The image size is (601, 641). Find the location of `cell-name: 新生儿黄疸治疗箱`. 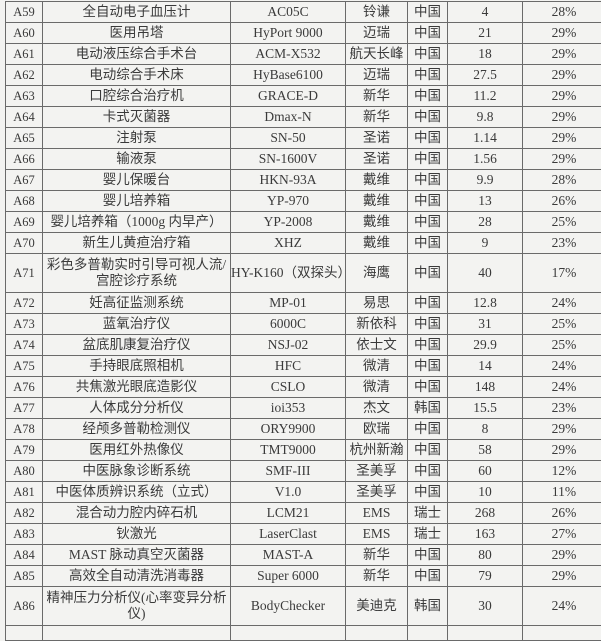

cell-name: 新生儿黄疸治疗箱 is located at coordinates (137, 243).